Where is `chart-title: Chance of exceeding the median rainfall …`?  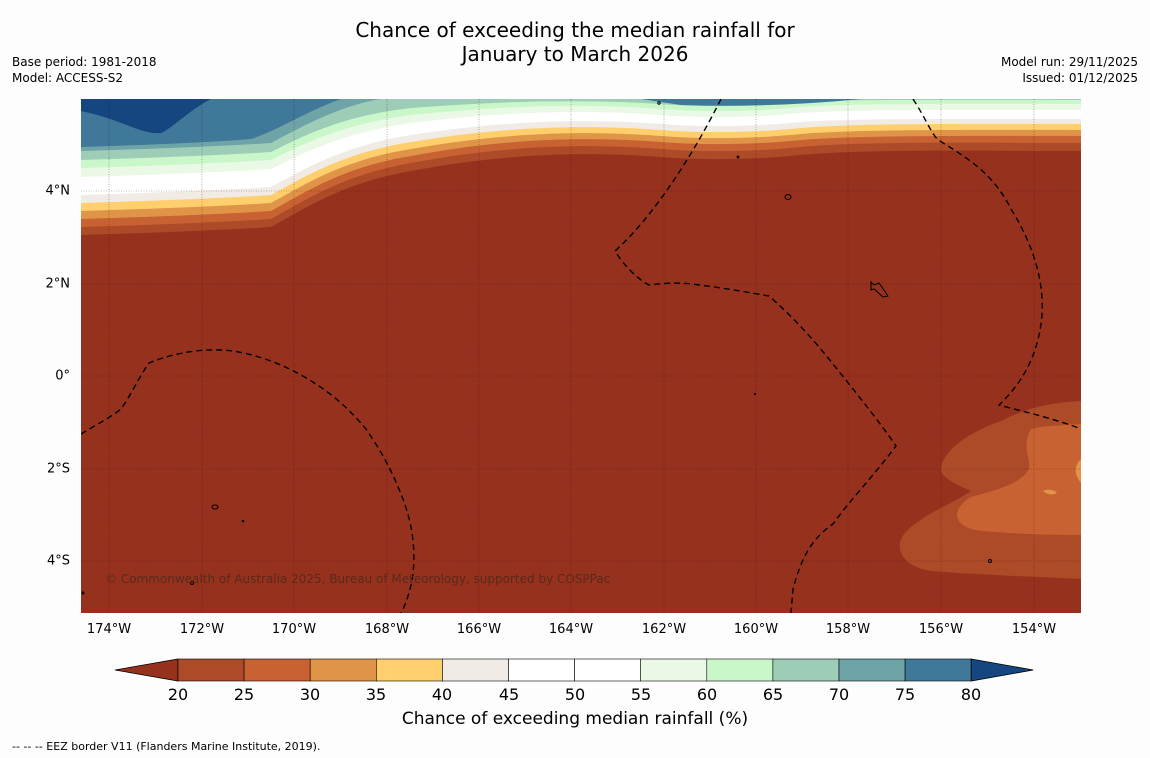
chart-title: Chance of exceeding the median rainfall … is located at coordinates (575, 42).